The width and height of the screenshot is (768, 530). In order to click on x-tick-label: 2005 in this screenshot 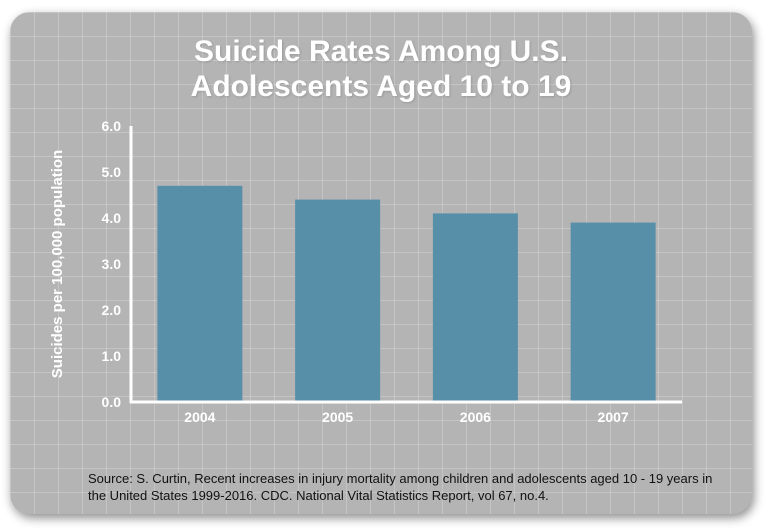, I will do `click(337, 417)`.